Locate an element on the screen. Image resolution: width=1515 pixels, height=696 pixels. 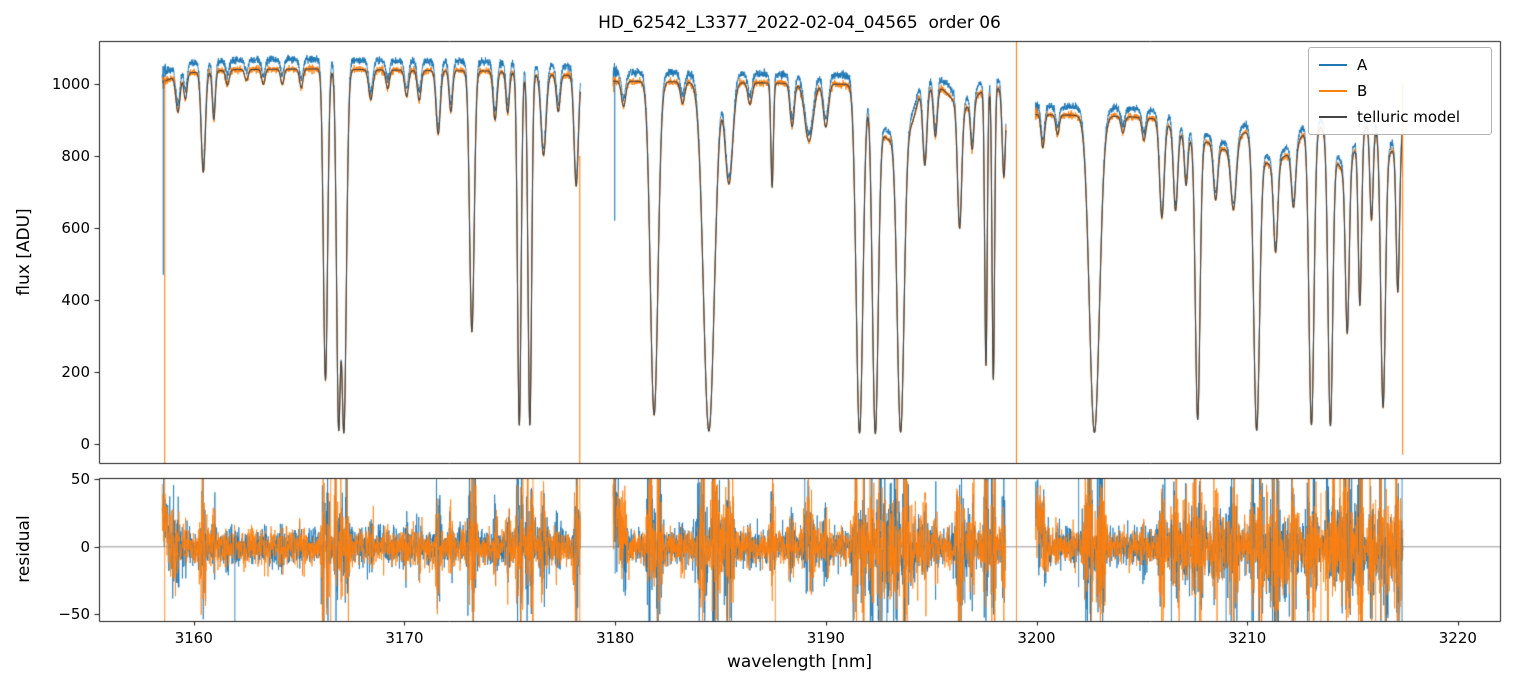
flux-tick-label: 0 is located at coordinates (85, 443).